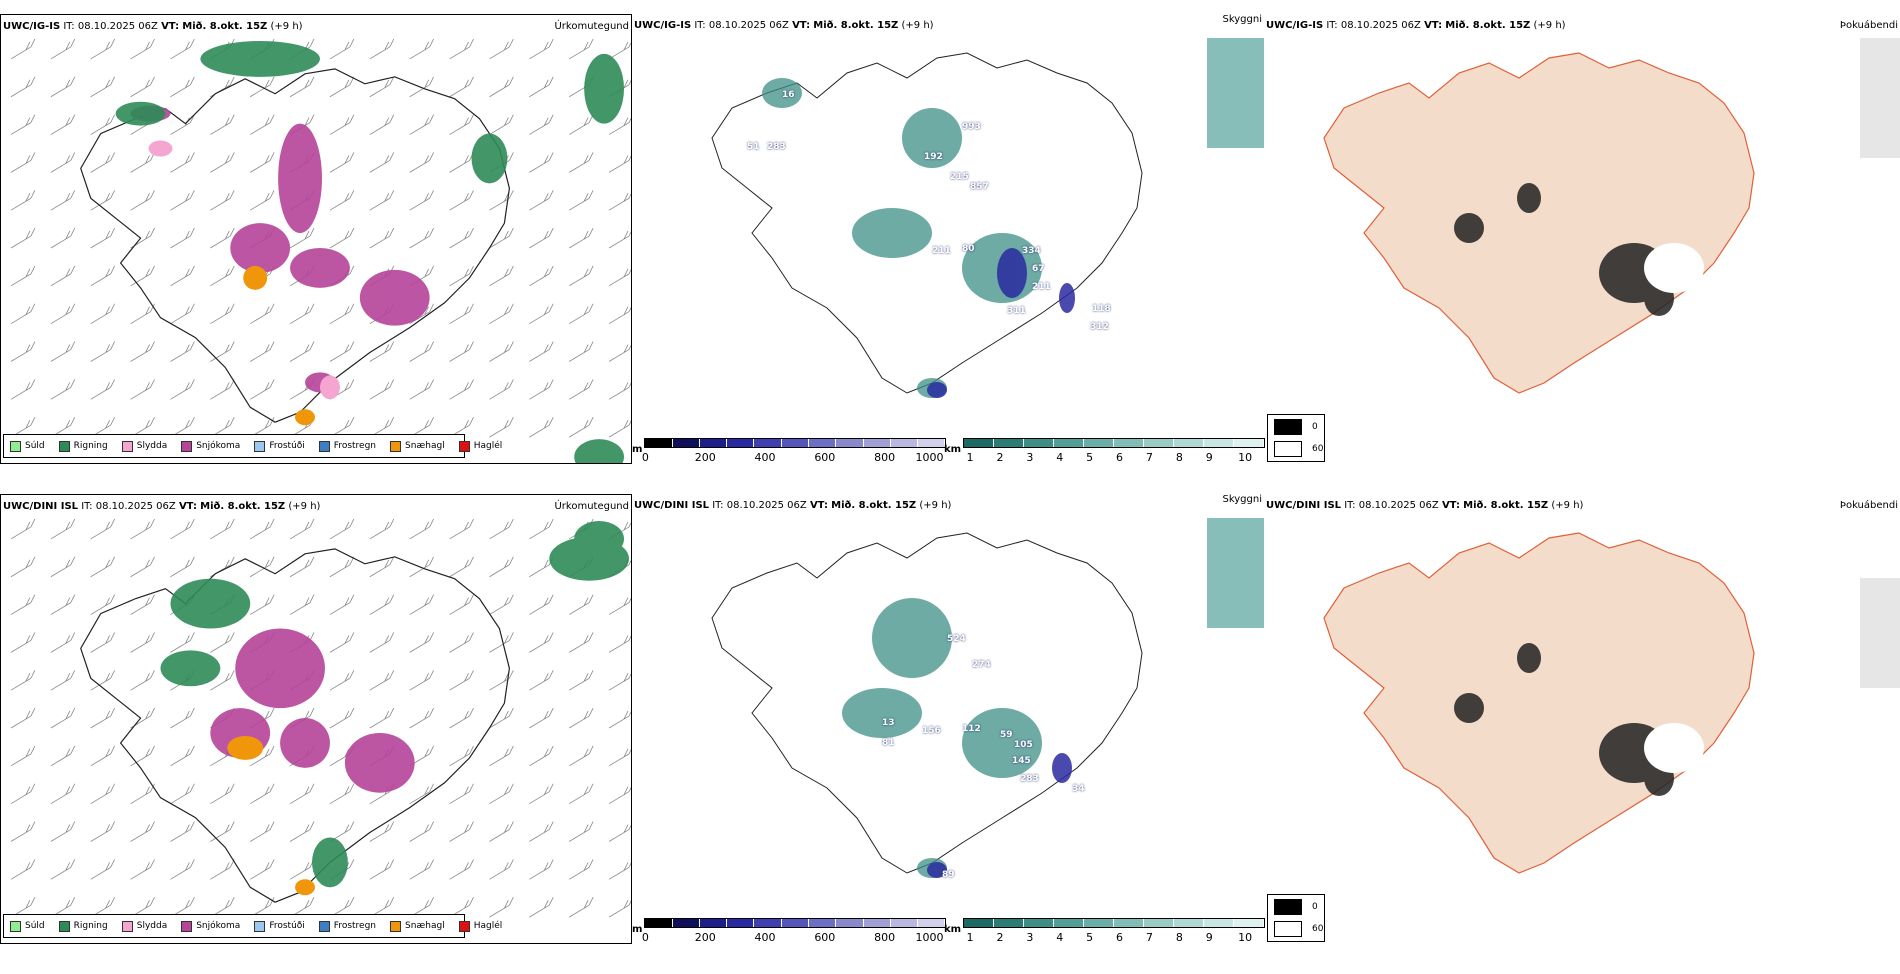  What do you see at coordinates (765, 457) in the screenshot?
I see `cb-tick: 400` at bounding box center [765, 457].